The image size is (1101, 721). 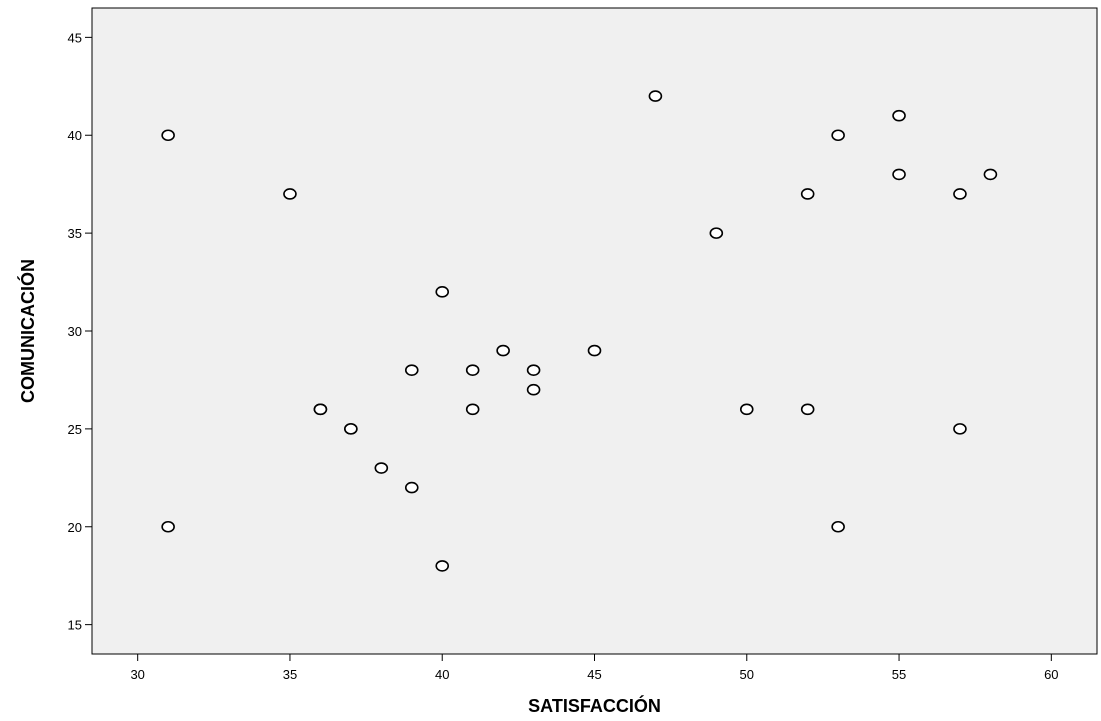 I want to click on y-tick-label: 15, so click(x=75, y=625).